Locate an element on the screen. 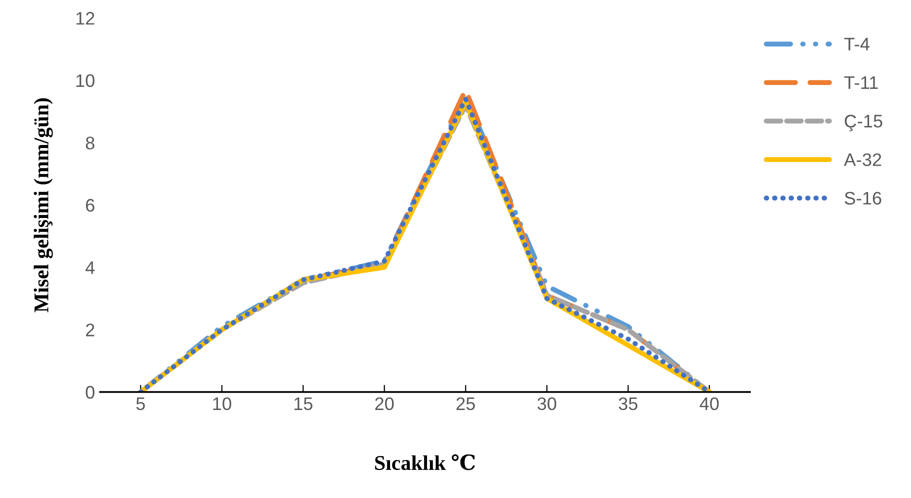 The height and width of the screenshot is (498, 911). legend-label: T-11 is located at coordinates (861, 82).